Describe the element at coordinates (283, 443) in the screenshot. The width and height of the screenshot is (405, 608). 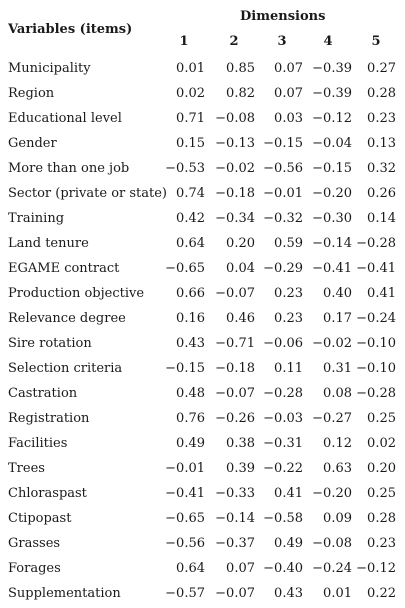
I see `loading-cell-dim-3: −0.31` at that location.